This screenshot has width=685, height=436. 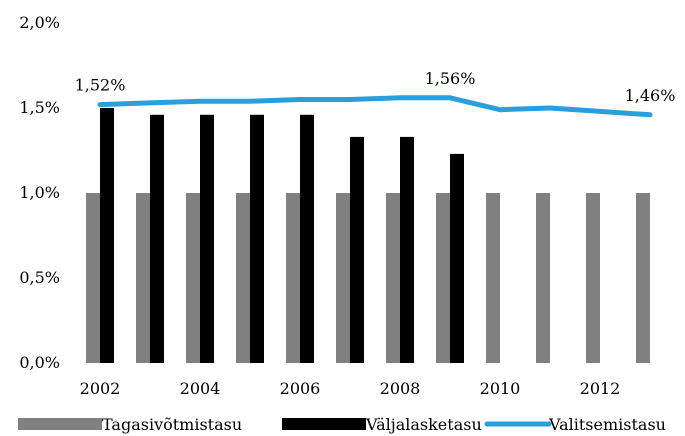 What do you see at coordinates (39, 362) in the screenshot?
I see `y-tick-label: 0,0%` at bounding box center [39, 362].